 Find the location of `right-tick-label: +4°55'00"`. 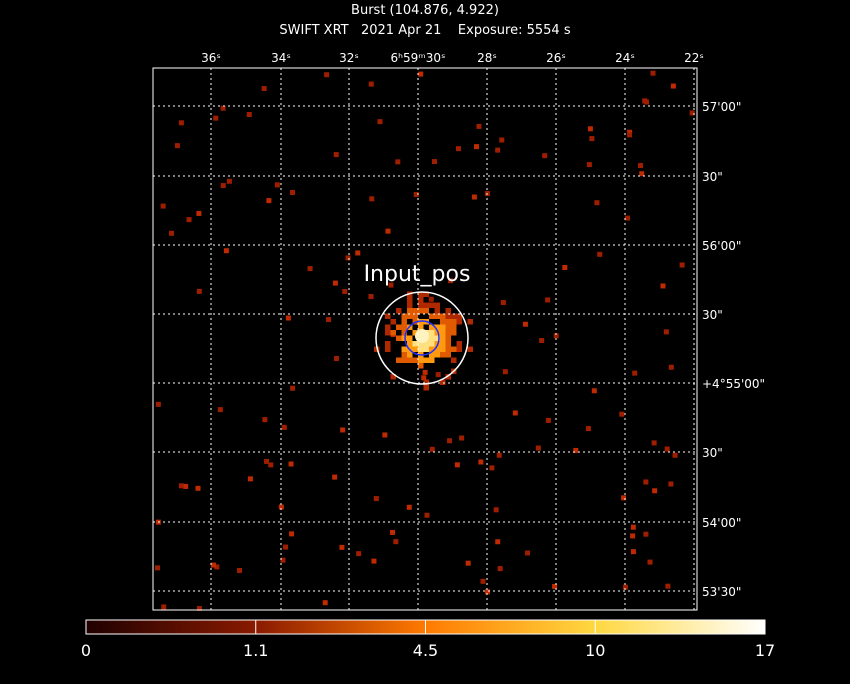

right-tick-label: +4°55'00" is located at coordinates (733, 384).